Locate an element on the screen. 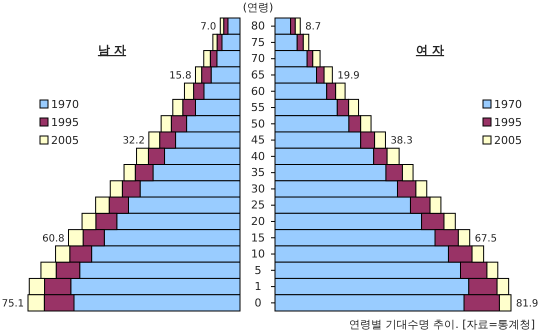  y-tick-label: 60 is located at coordinates (258, 91).